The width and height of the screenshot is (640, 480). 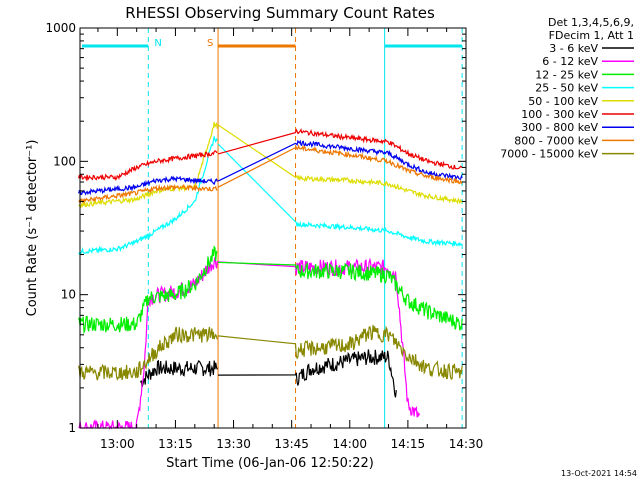 I want to click on legend-label-9: 7000 - 15000 keV, so click(x=549, y=154).